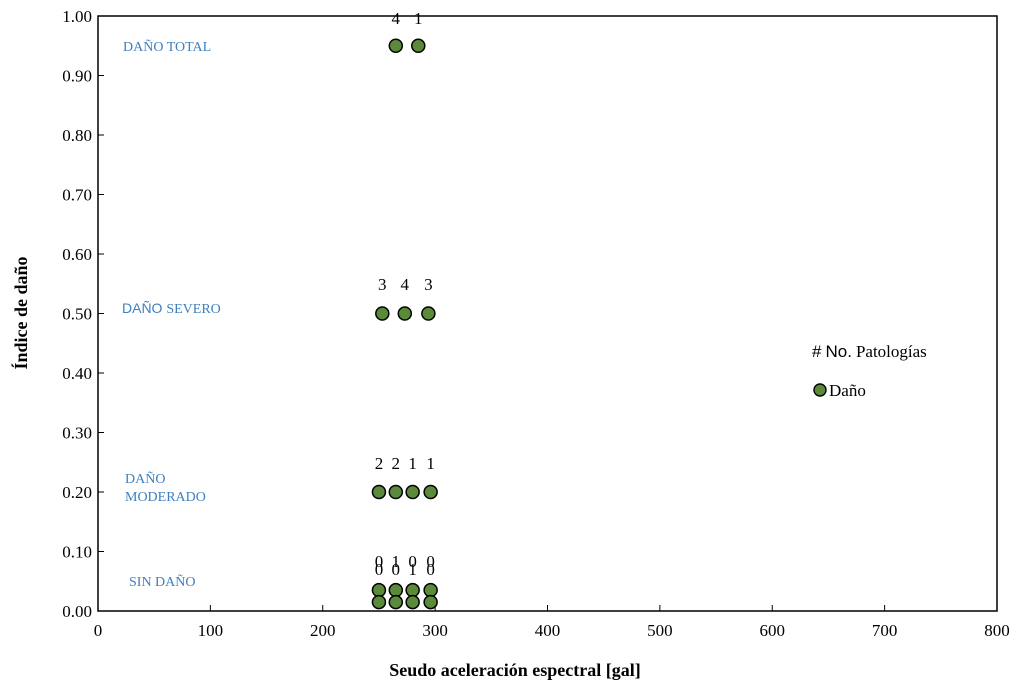  I want to click on y-tick-label: 0.90, so click(77, 76).